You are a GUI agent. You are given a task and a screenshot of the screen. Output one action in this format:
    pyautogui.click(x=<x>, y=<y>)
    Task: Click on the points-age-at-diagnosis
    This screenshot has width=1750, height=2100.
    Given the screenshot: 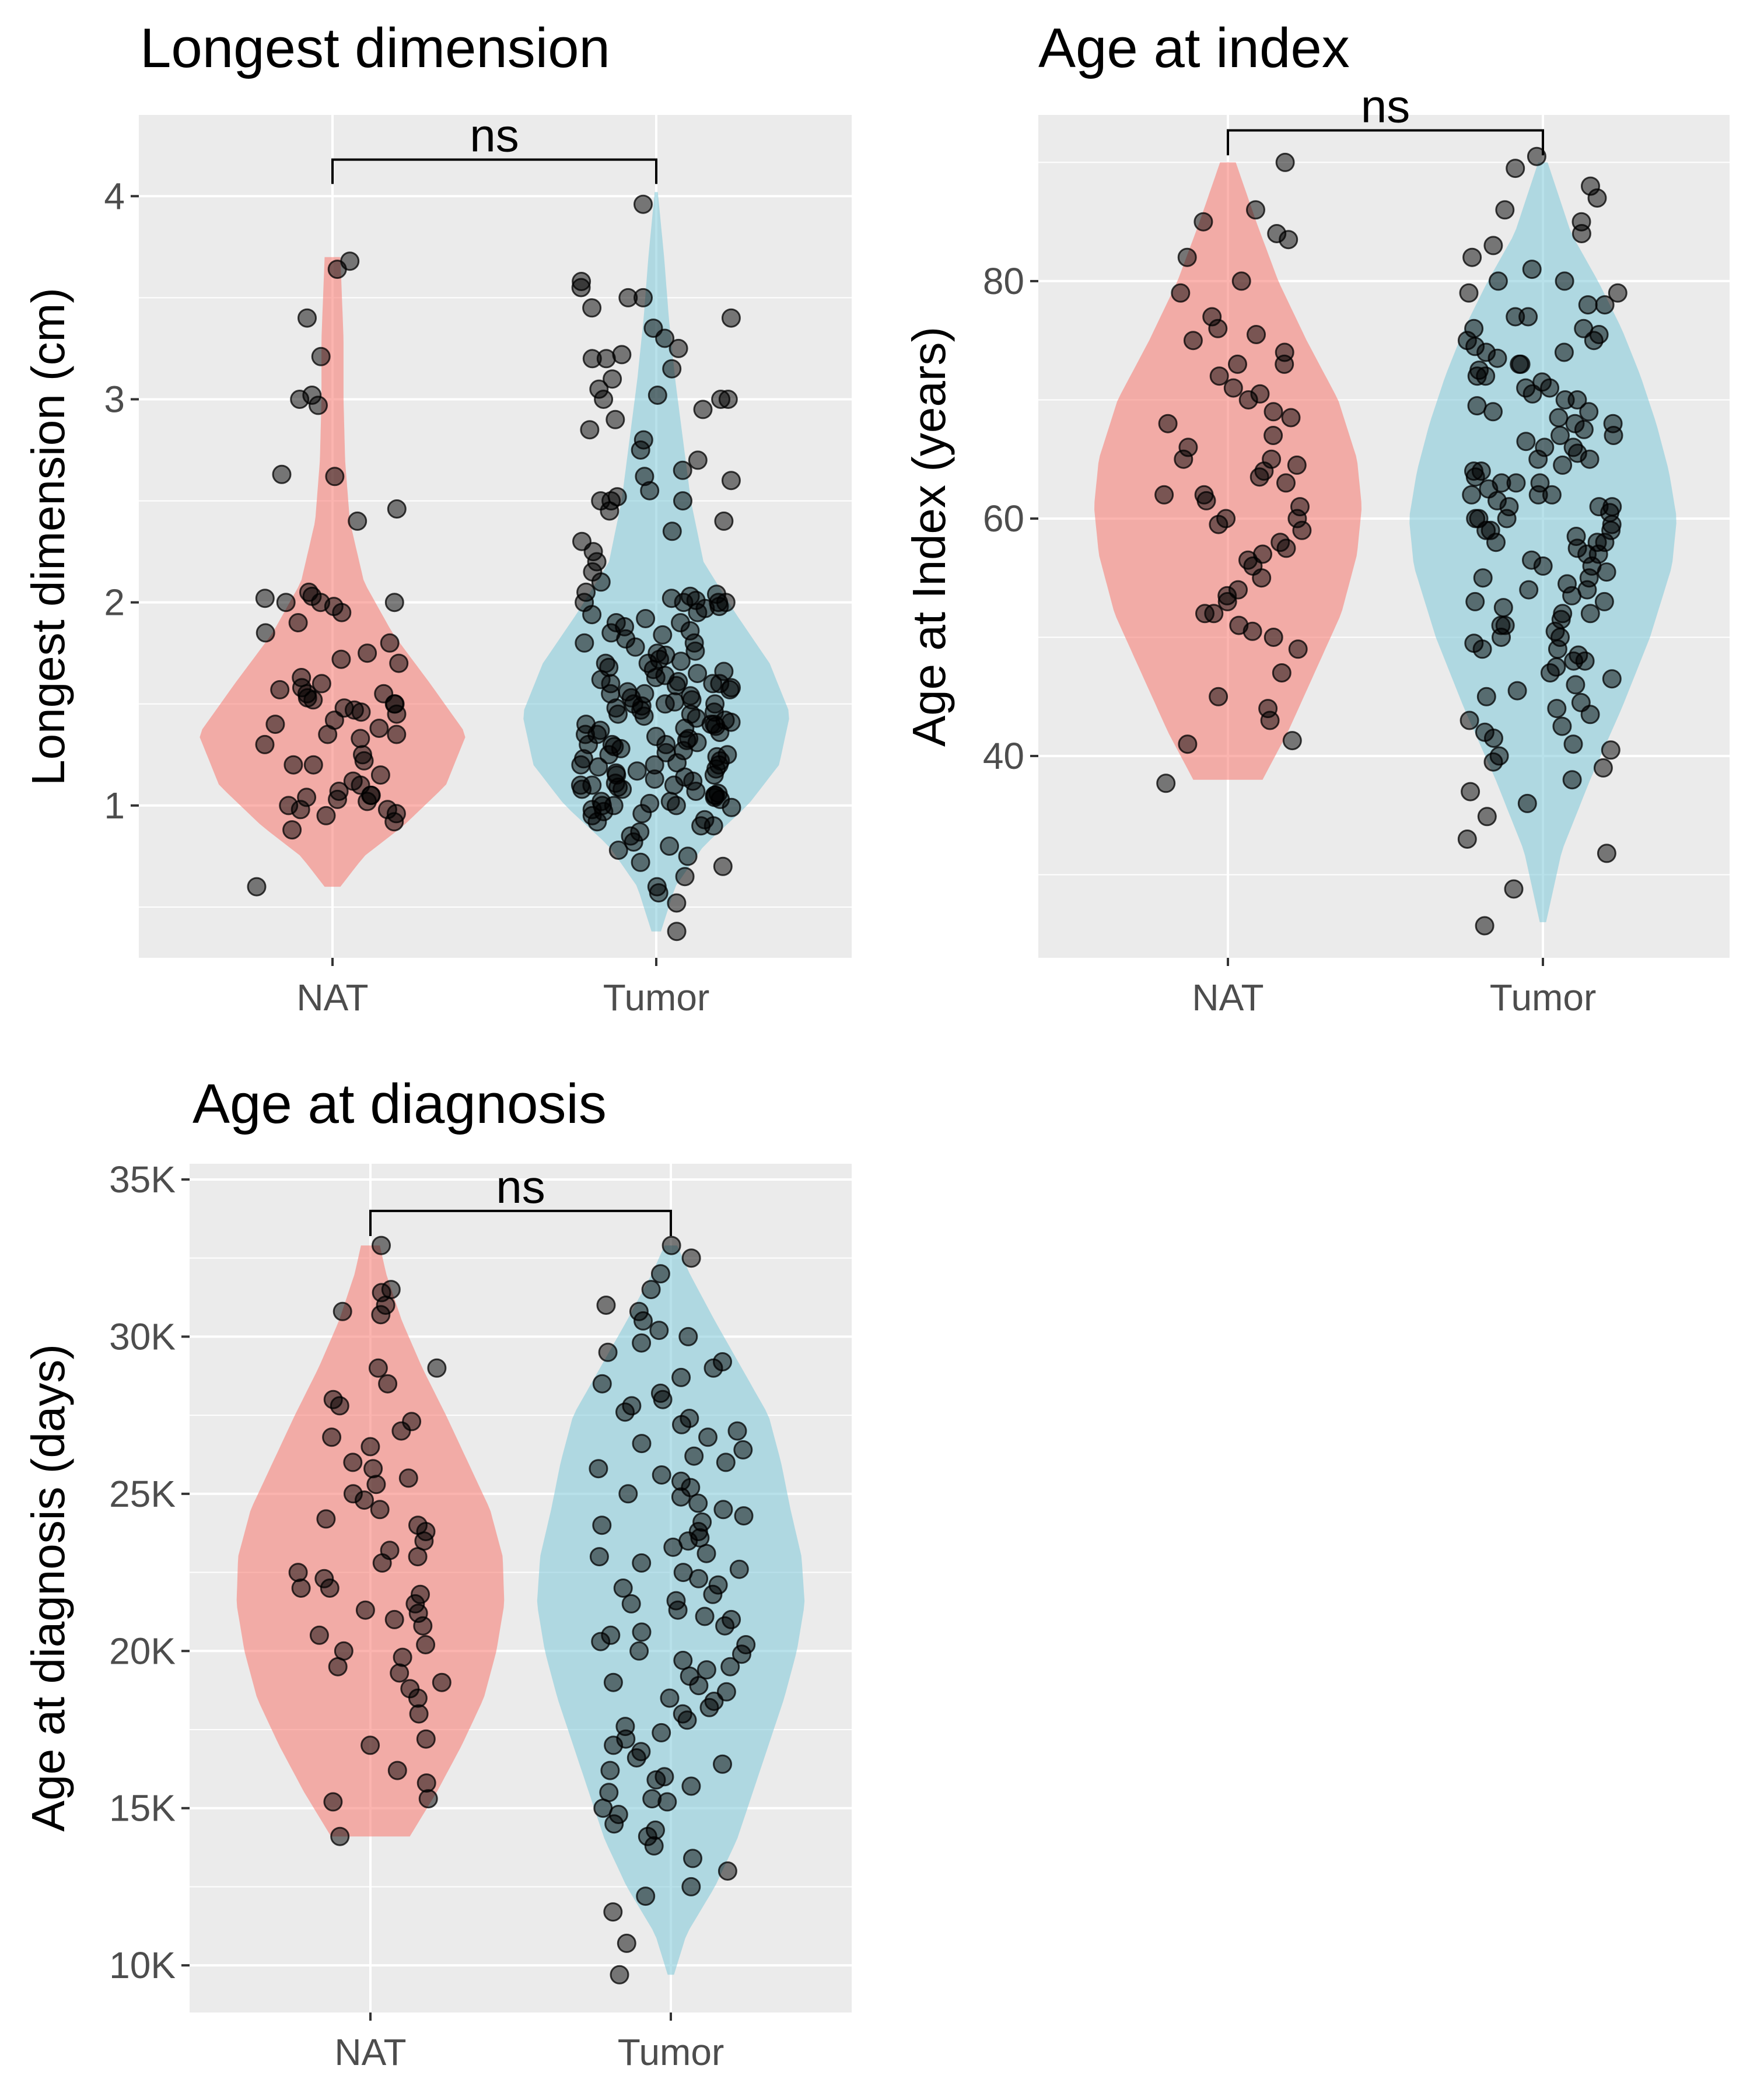 What is the action you would take?
    pyautogui.click(x=522, y=1610)
    